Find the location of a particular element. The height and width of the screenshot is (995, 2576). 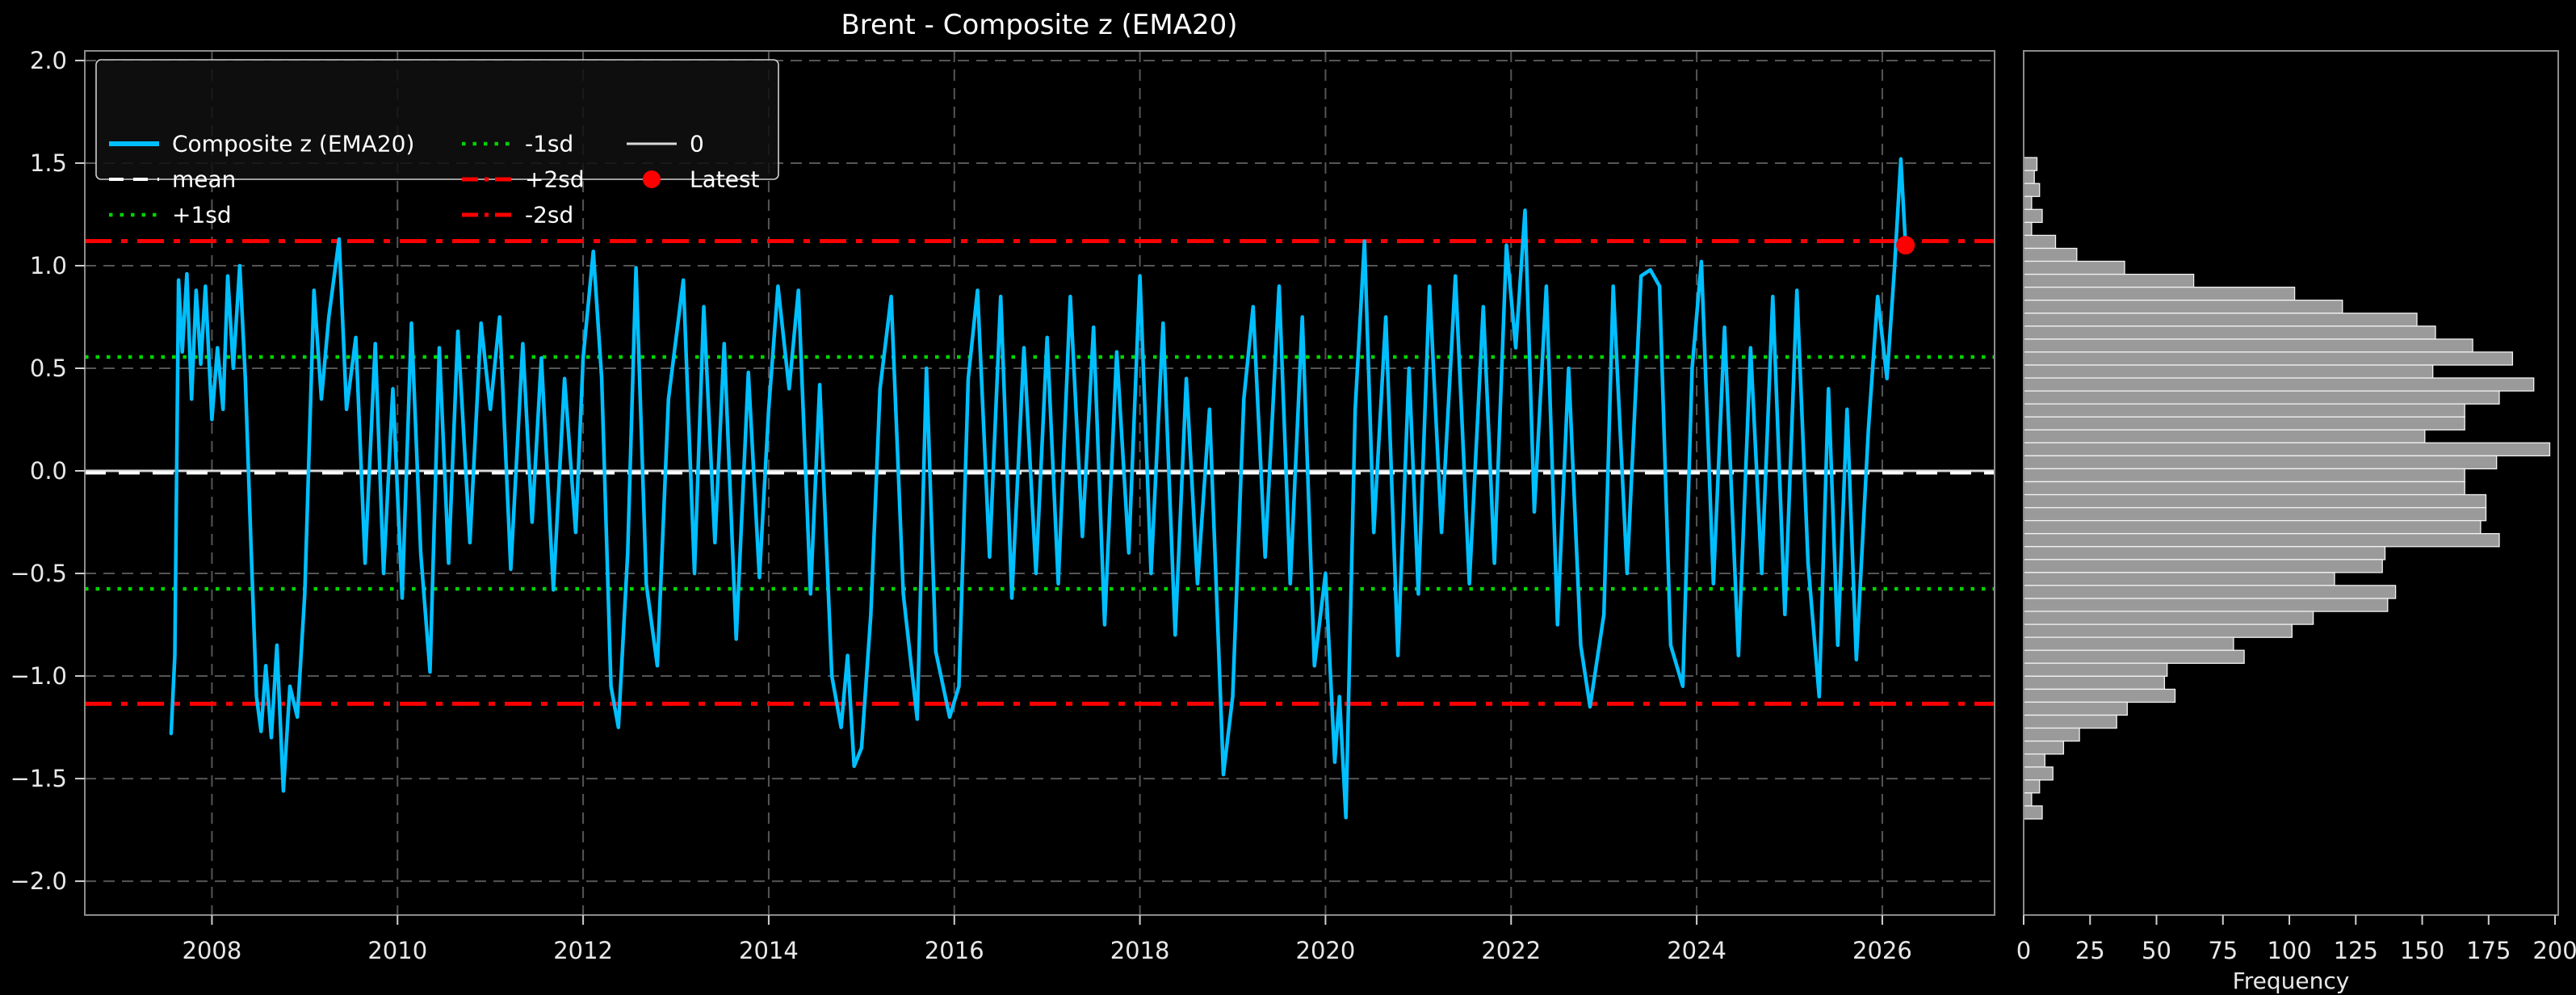

y-tick-label: 2.0 is located at coordinates (48, 60).